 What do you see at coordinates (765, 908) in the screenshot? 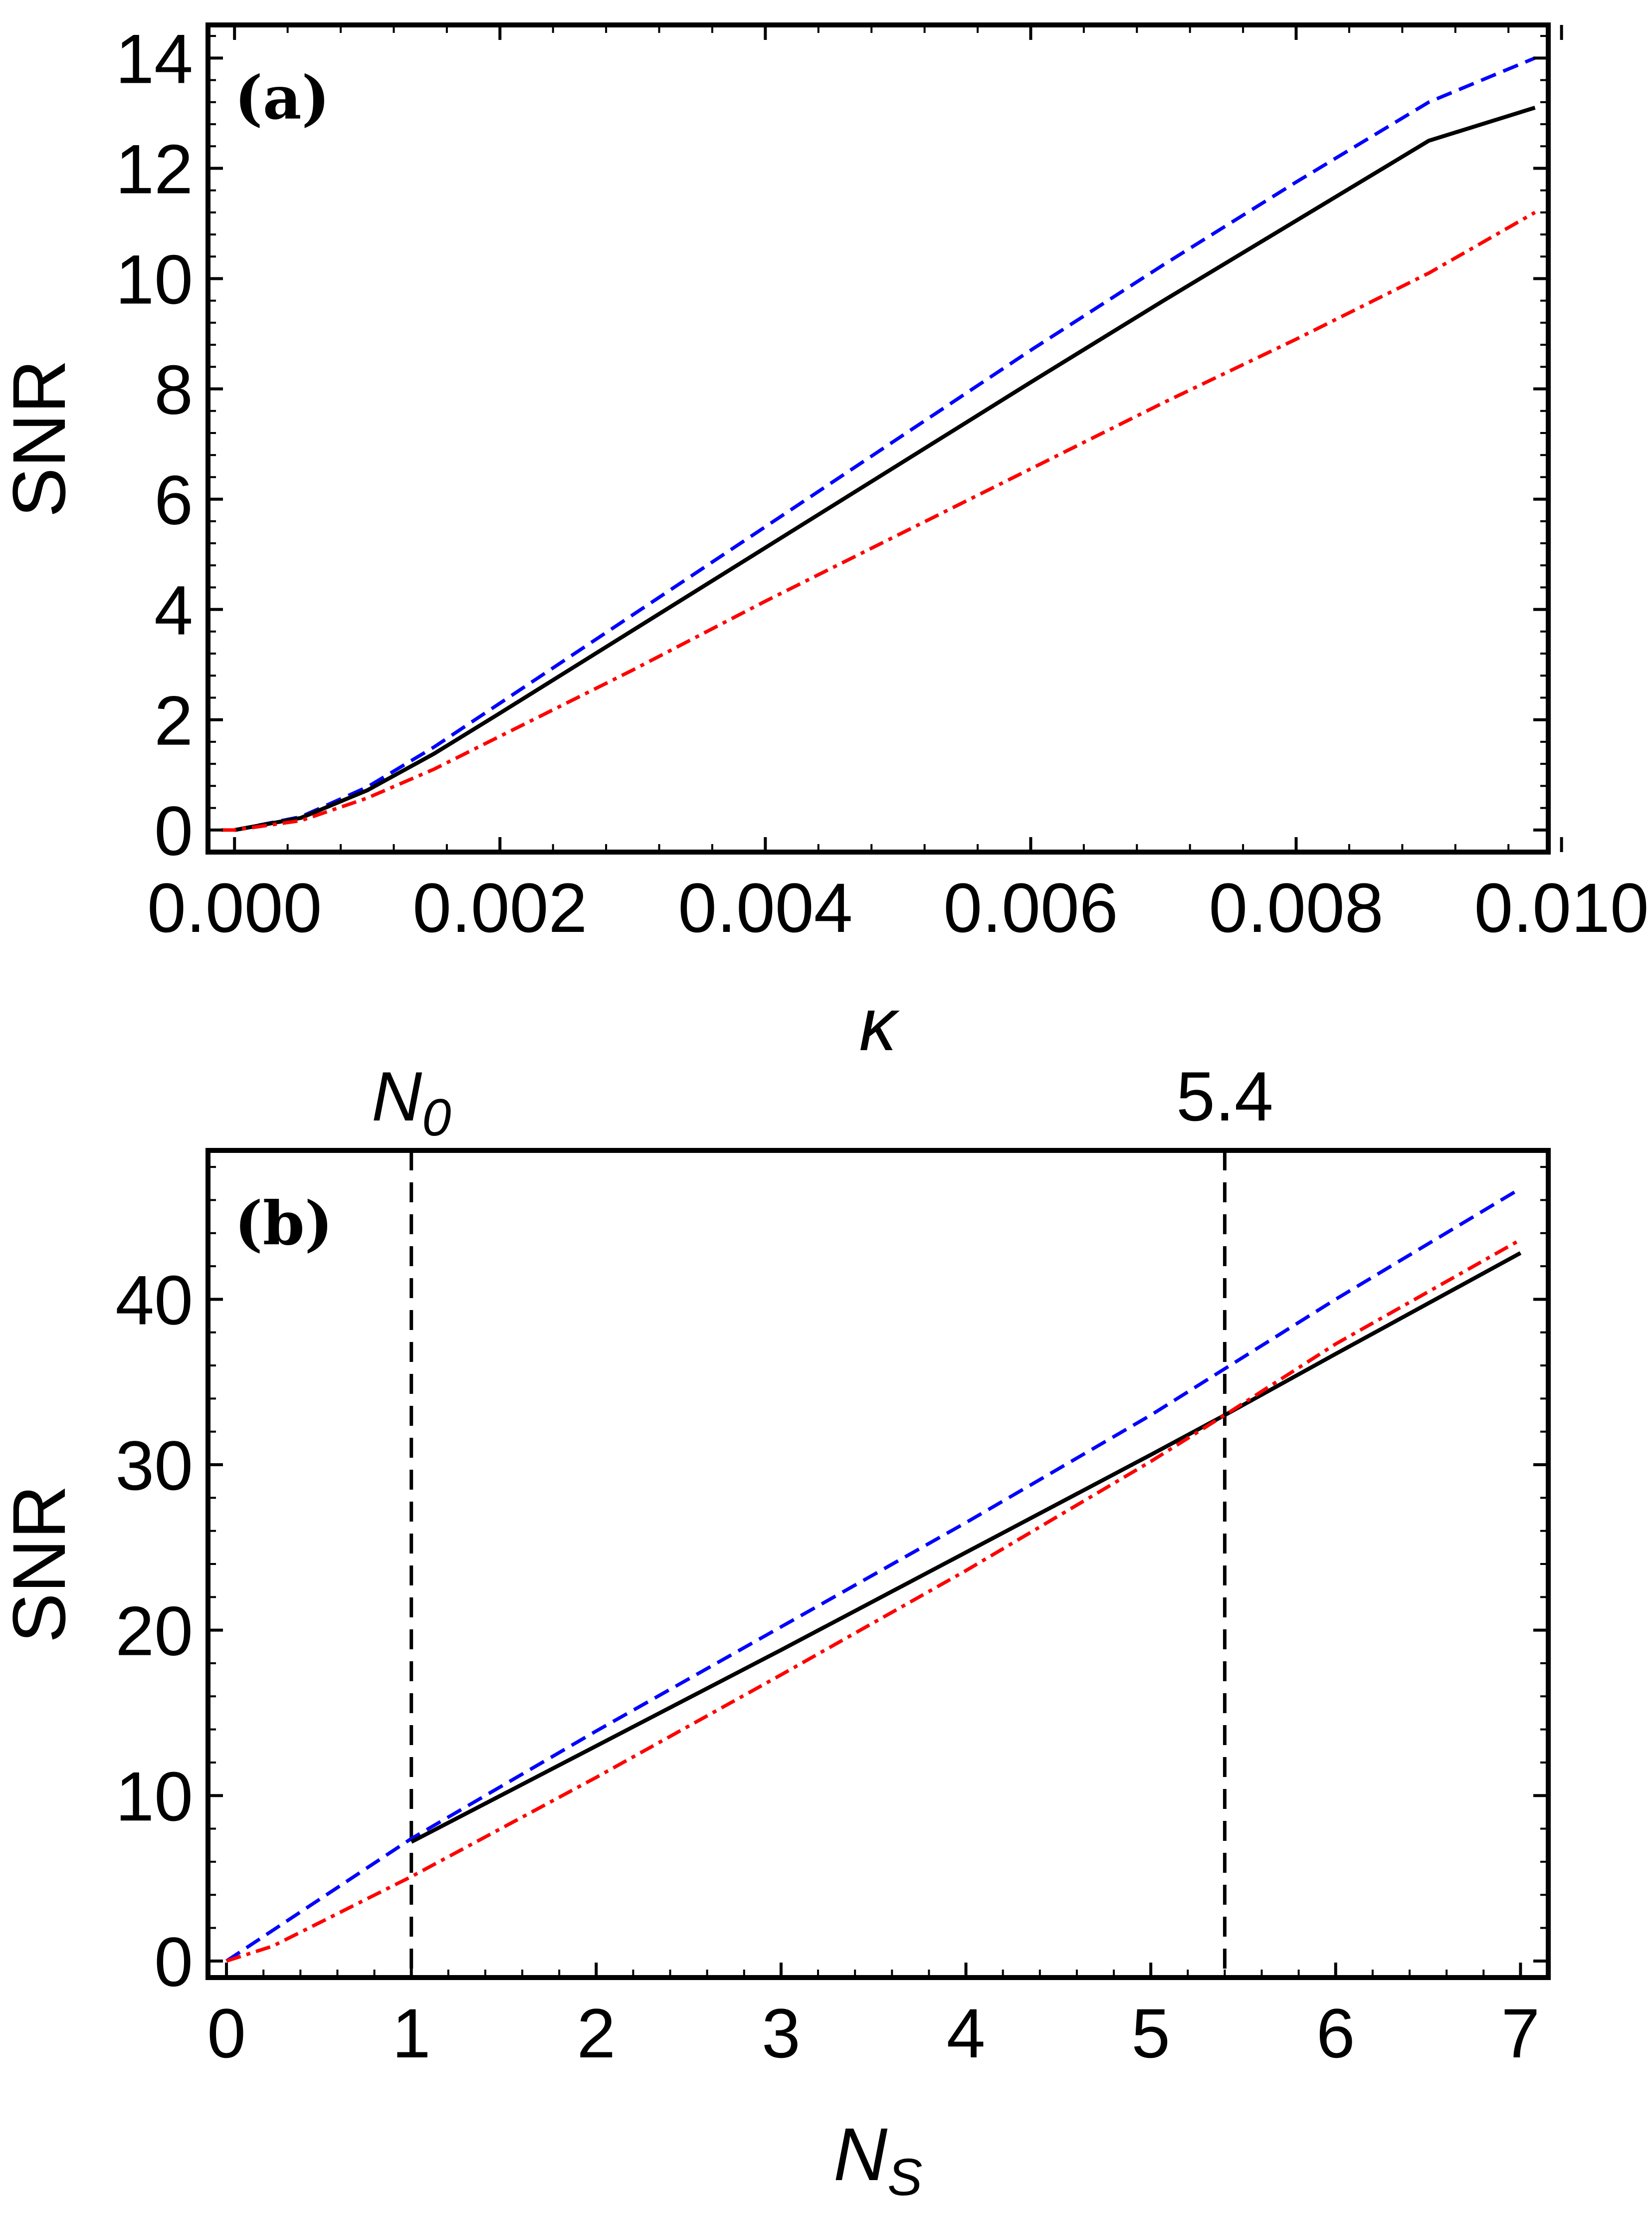
I see `x-tick-label: 0.004` at bounding box center [765, 908].